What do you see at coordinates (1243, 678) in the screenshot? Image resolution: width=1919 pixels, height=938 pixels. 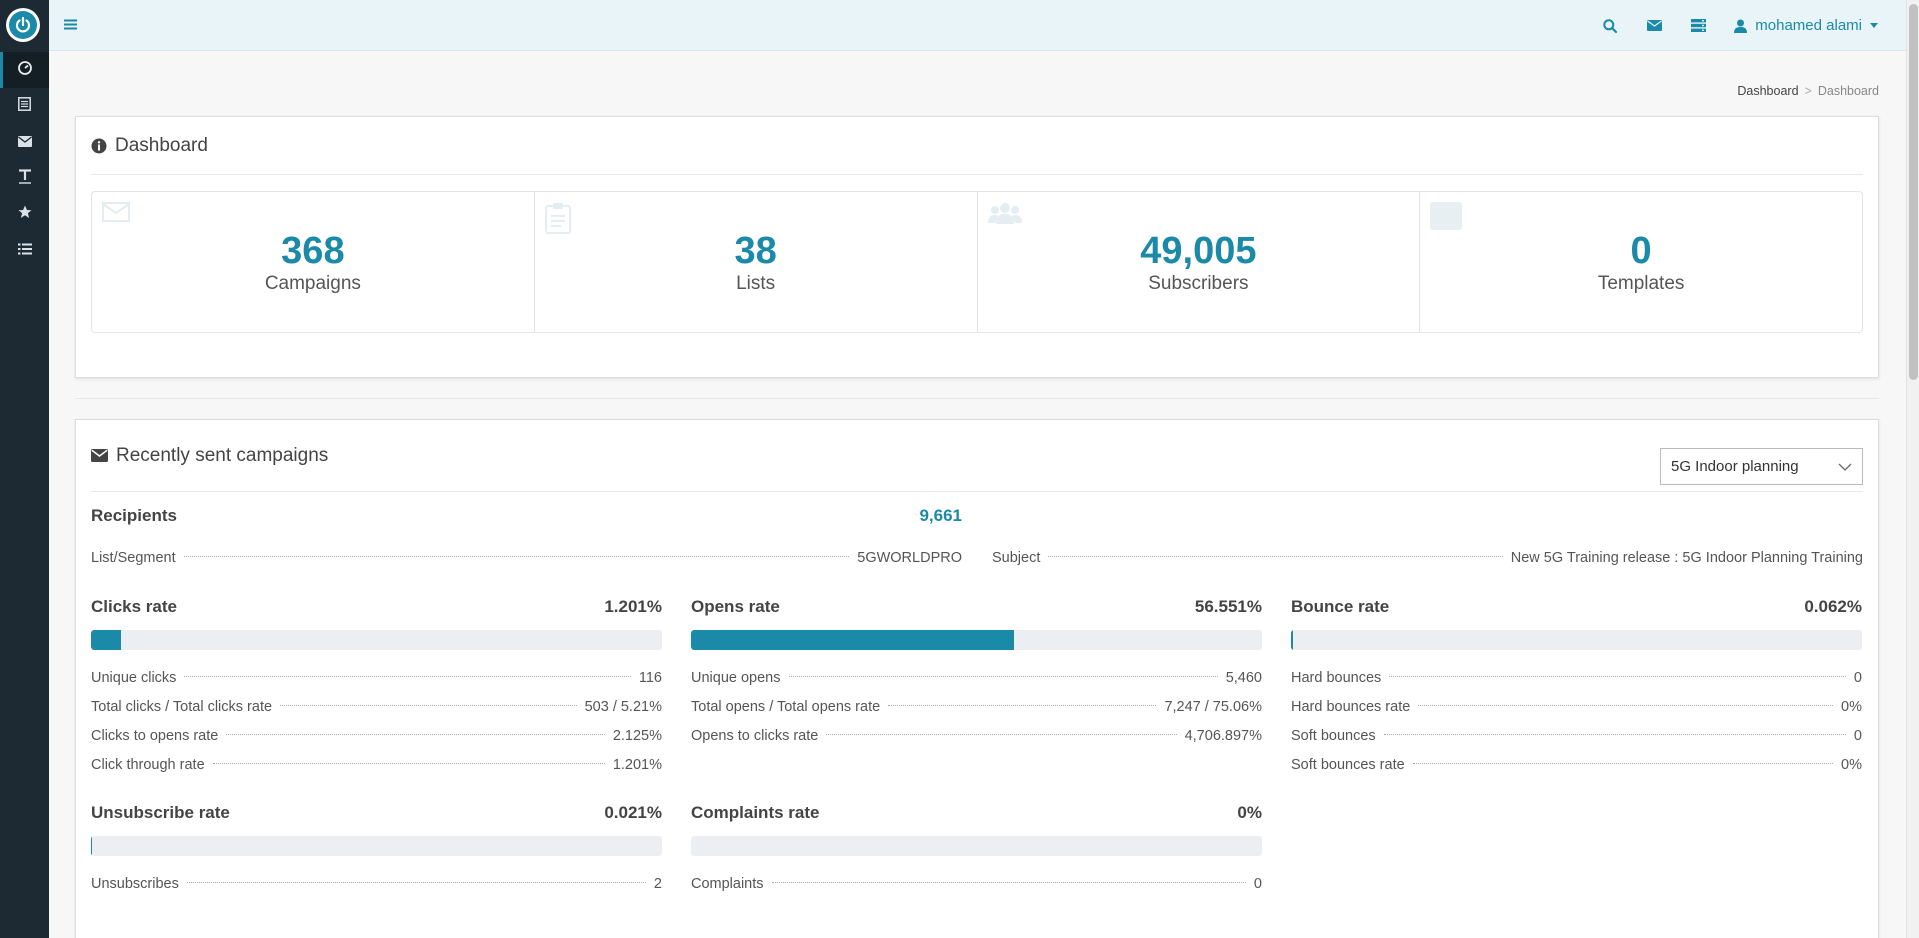 I see `metric-detail-value: 5,460` at bounding box center [1243, 678].